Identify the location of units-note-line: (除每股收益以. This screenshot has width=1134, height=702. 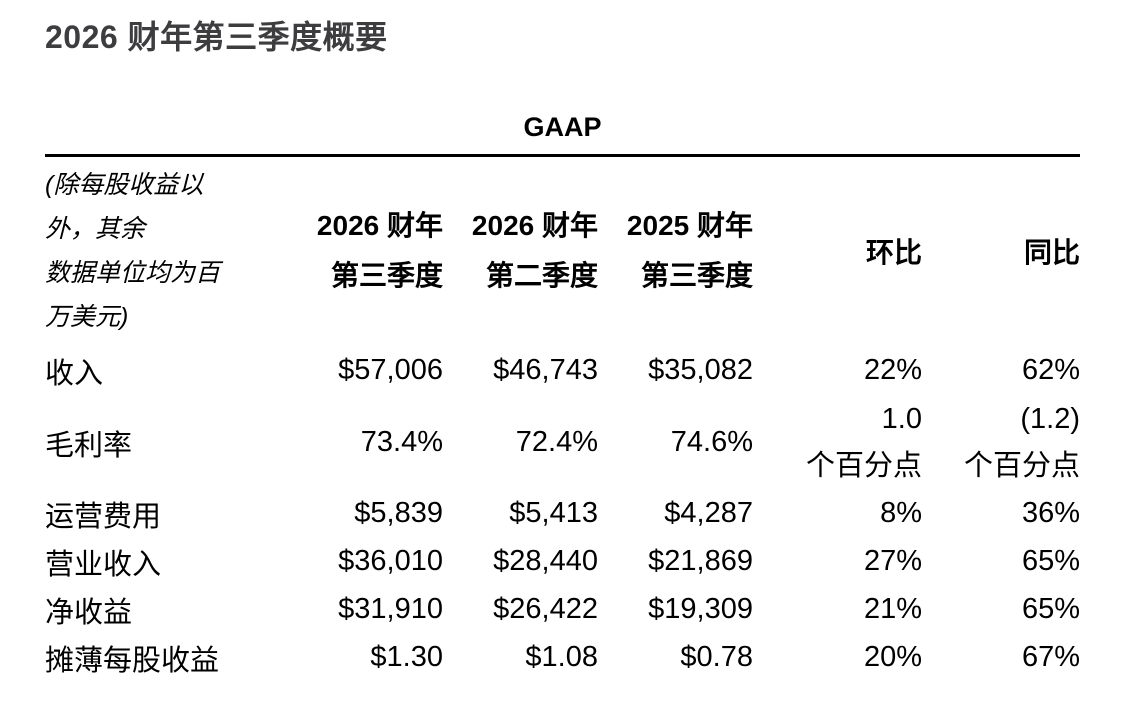
(124, 185).